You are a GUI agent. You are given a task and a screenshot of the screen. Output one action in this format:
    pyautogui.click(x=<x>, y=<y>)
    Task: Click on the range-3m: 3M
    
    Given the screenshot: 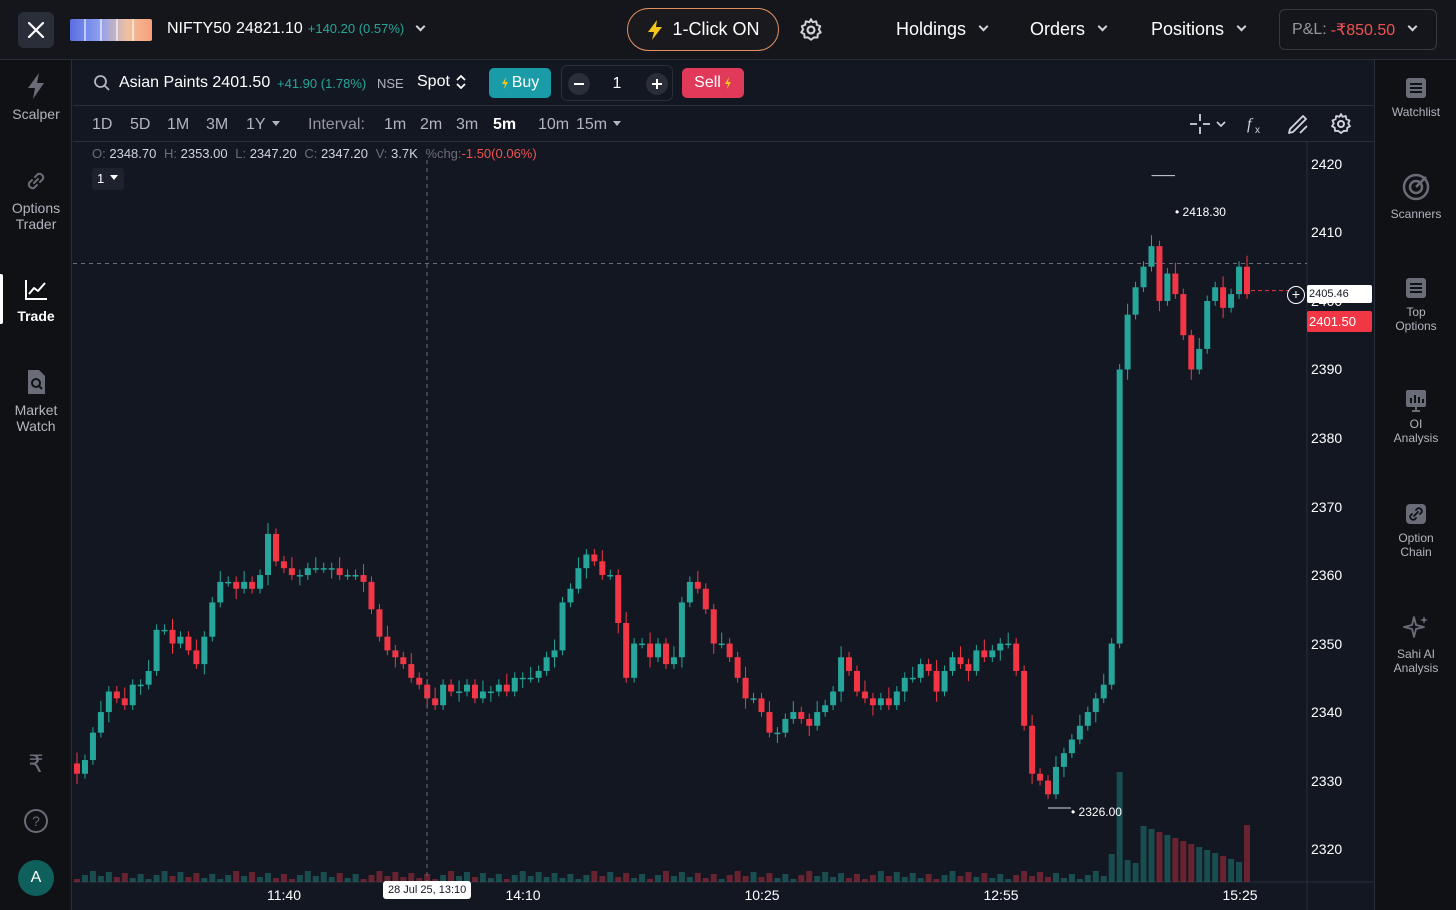 What is the action you would take?
    pyautogui.click(x=217, y=124)
    